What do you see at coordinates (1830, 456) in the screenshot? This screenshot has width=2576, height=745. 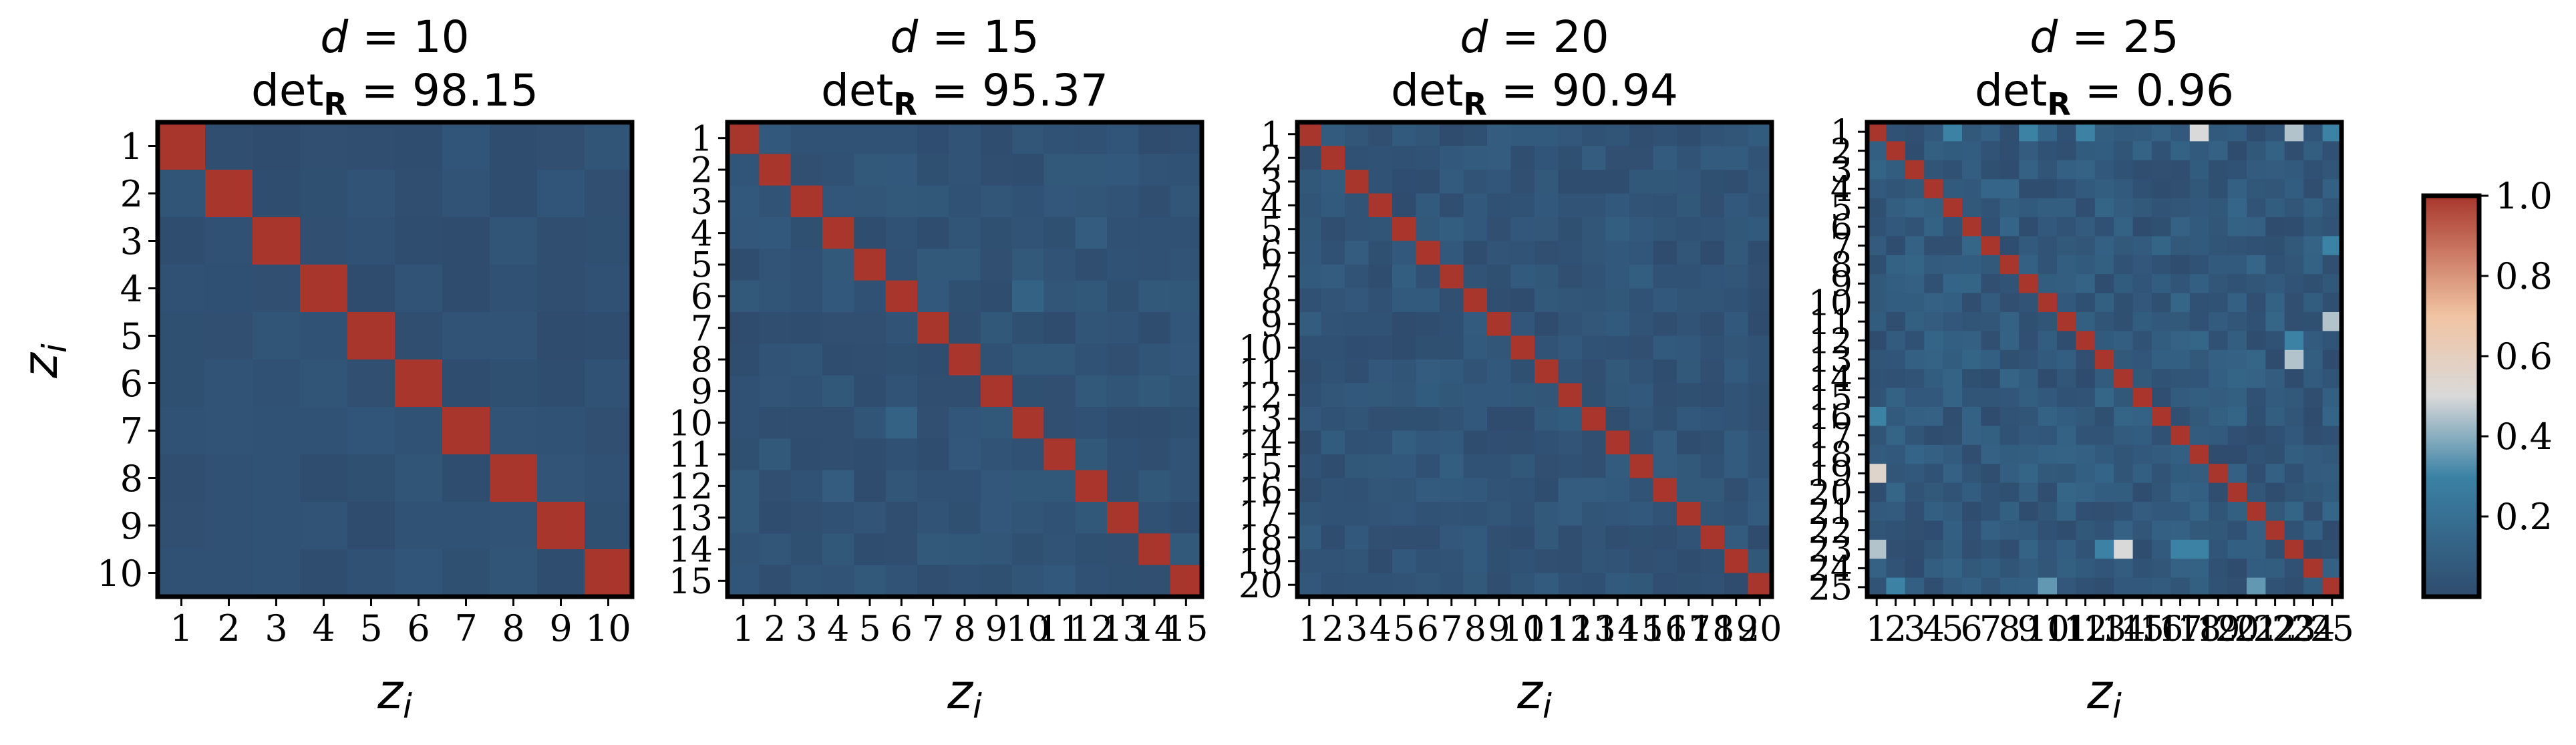 I see `y-tick-label: 18` at bounding box center [1830, 456].